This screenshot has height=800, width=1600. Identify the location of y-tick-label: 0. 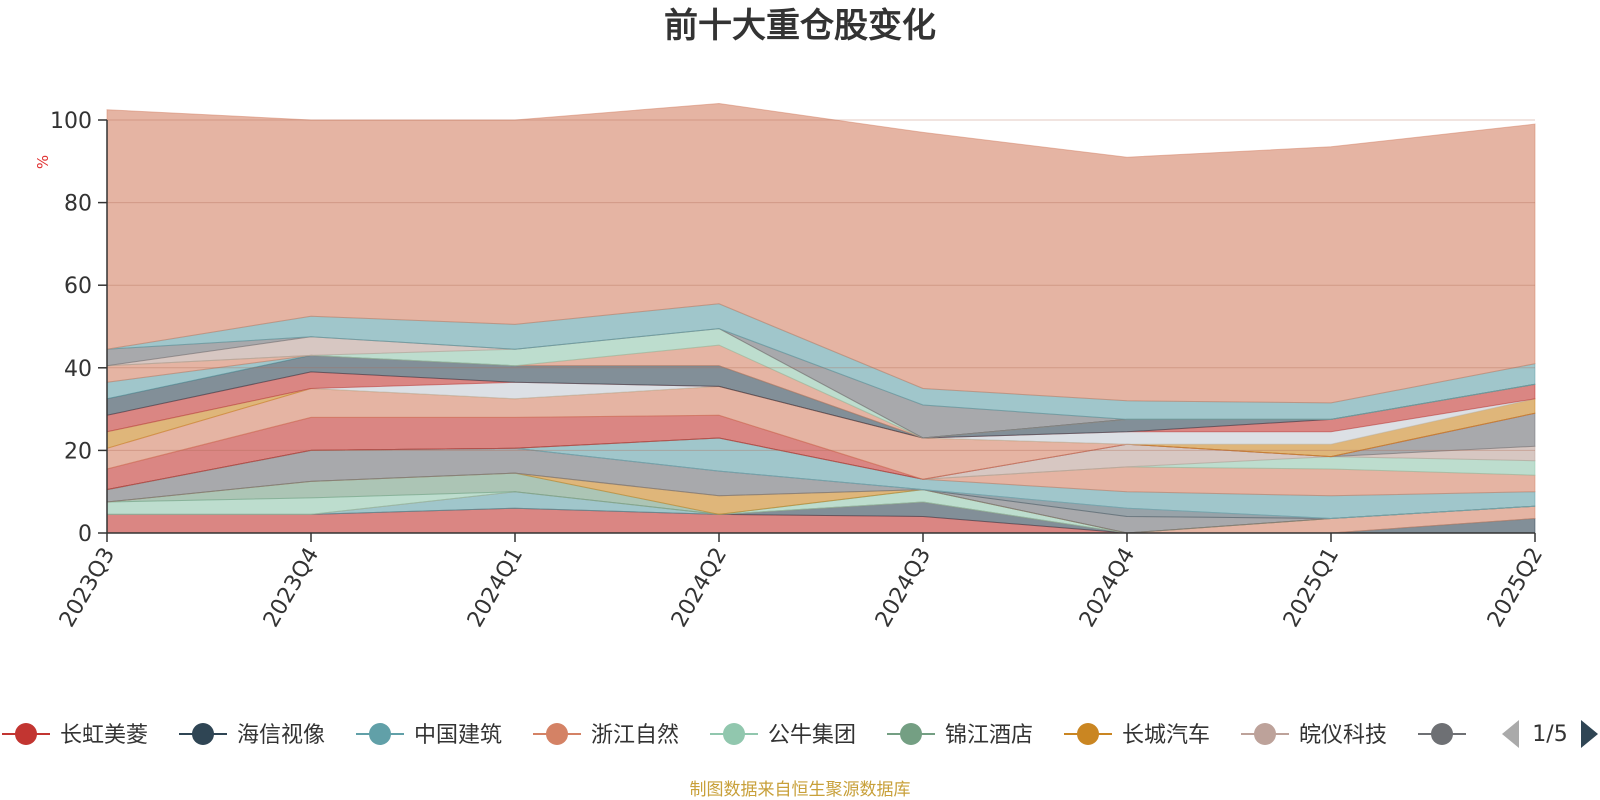
(85, 534).